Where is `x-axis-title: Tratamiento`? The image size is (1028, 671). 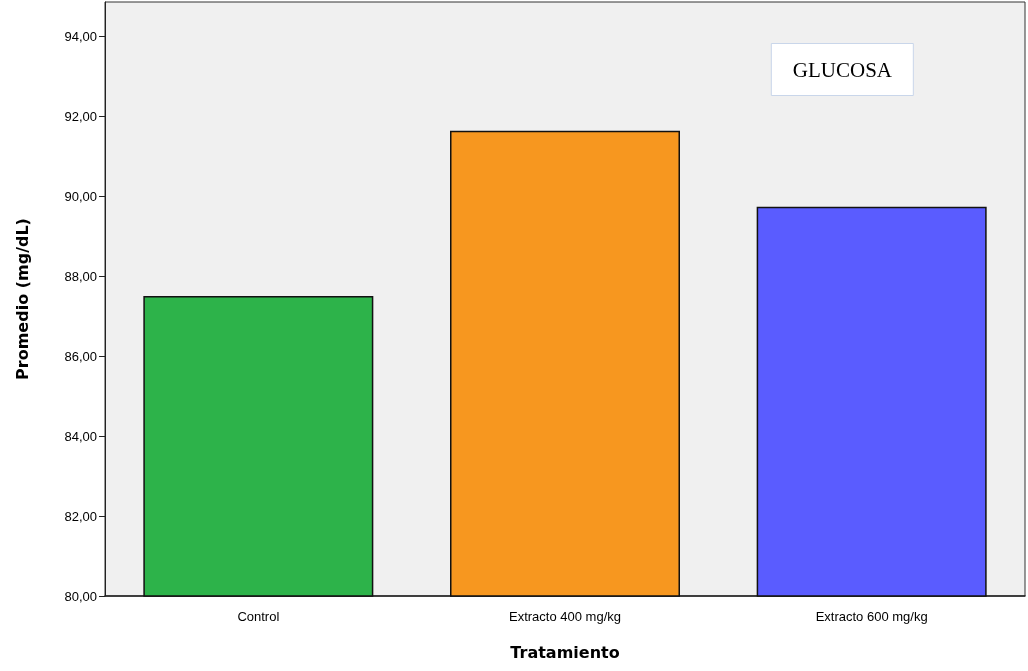
x-axis-title: Tratamiento is located at coordinates (565, 652).